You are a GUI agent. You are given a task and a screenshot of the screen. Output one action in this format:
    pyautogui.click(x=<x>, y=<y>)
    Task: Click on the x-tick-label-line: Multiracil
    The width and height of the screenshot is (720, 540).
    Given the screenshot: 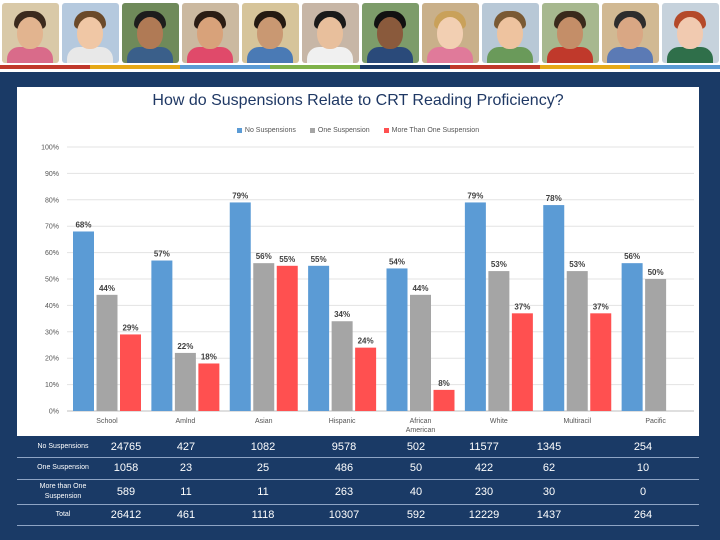 What is the action you would take?
    pyautogui.click(x=577, y=421)
    